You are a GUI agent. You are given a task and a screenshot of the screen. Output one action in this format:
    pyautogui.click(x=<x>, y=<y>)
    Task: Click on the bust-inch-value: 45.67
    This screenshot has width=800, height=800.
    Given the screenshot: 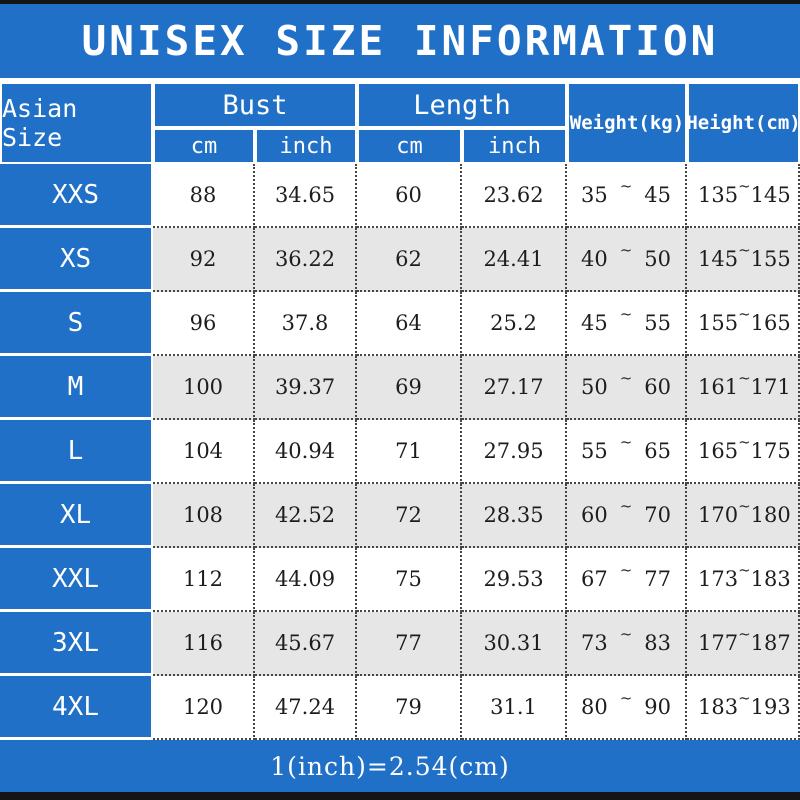 What is the action you would take?
    pyautogui.click(x=306, y=644)
    